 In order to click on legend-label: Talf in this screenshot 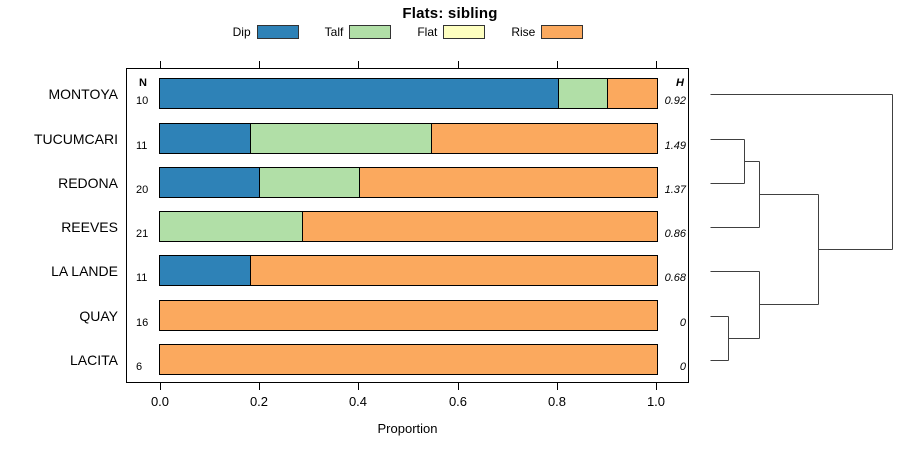, I will do `click(334, 32)`.